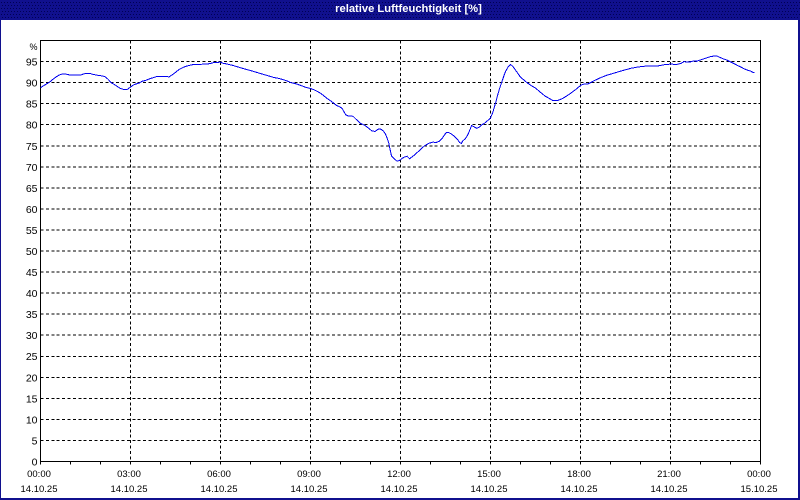 This screenshot has width=800, height=500. What do you see at coordinates (32, 147) in the screenshot?
I see `svg-text: 75` at bounding box center [32, 147].